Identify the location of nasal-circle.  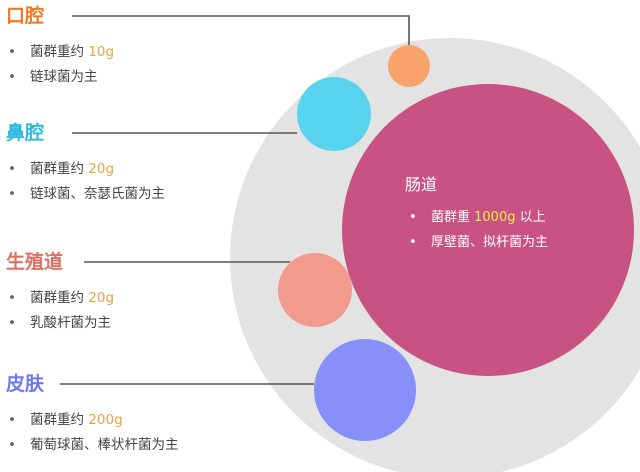
(334, 114).